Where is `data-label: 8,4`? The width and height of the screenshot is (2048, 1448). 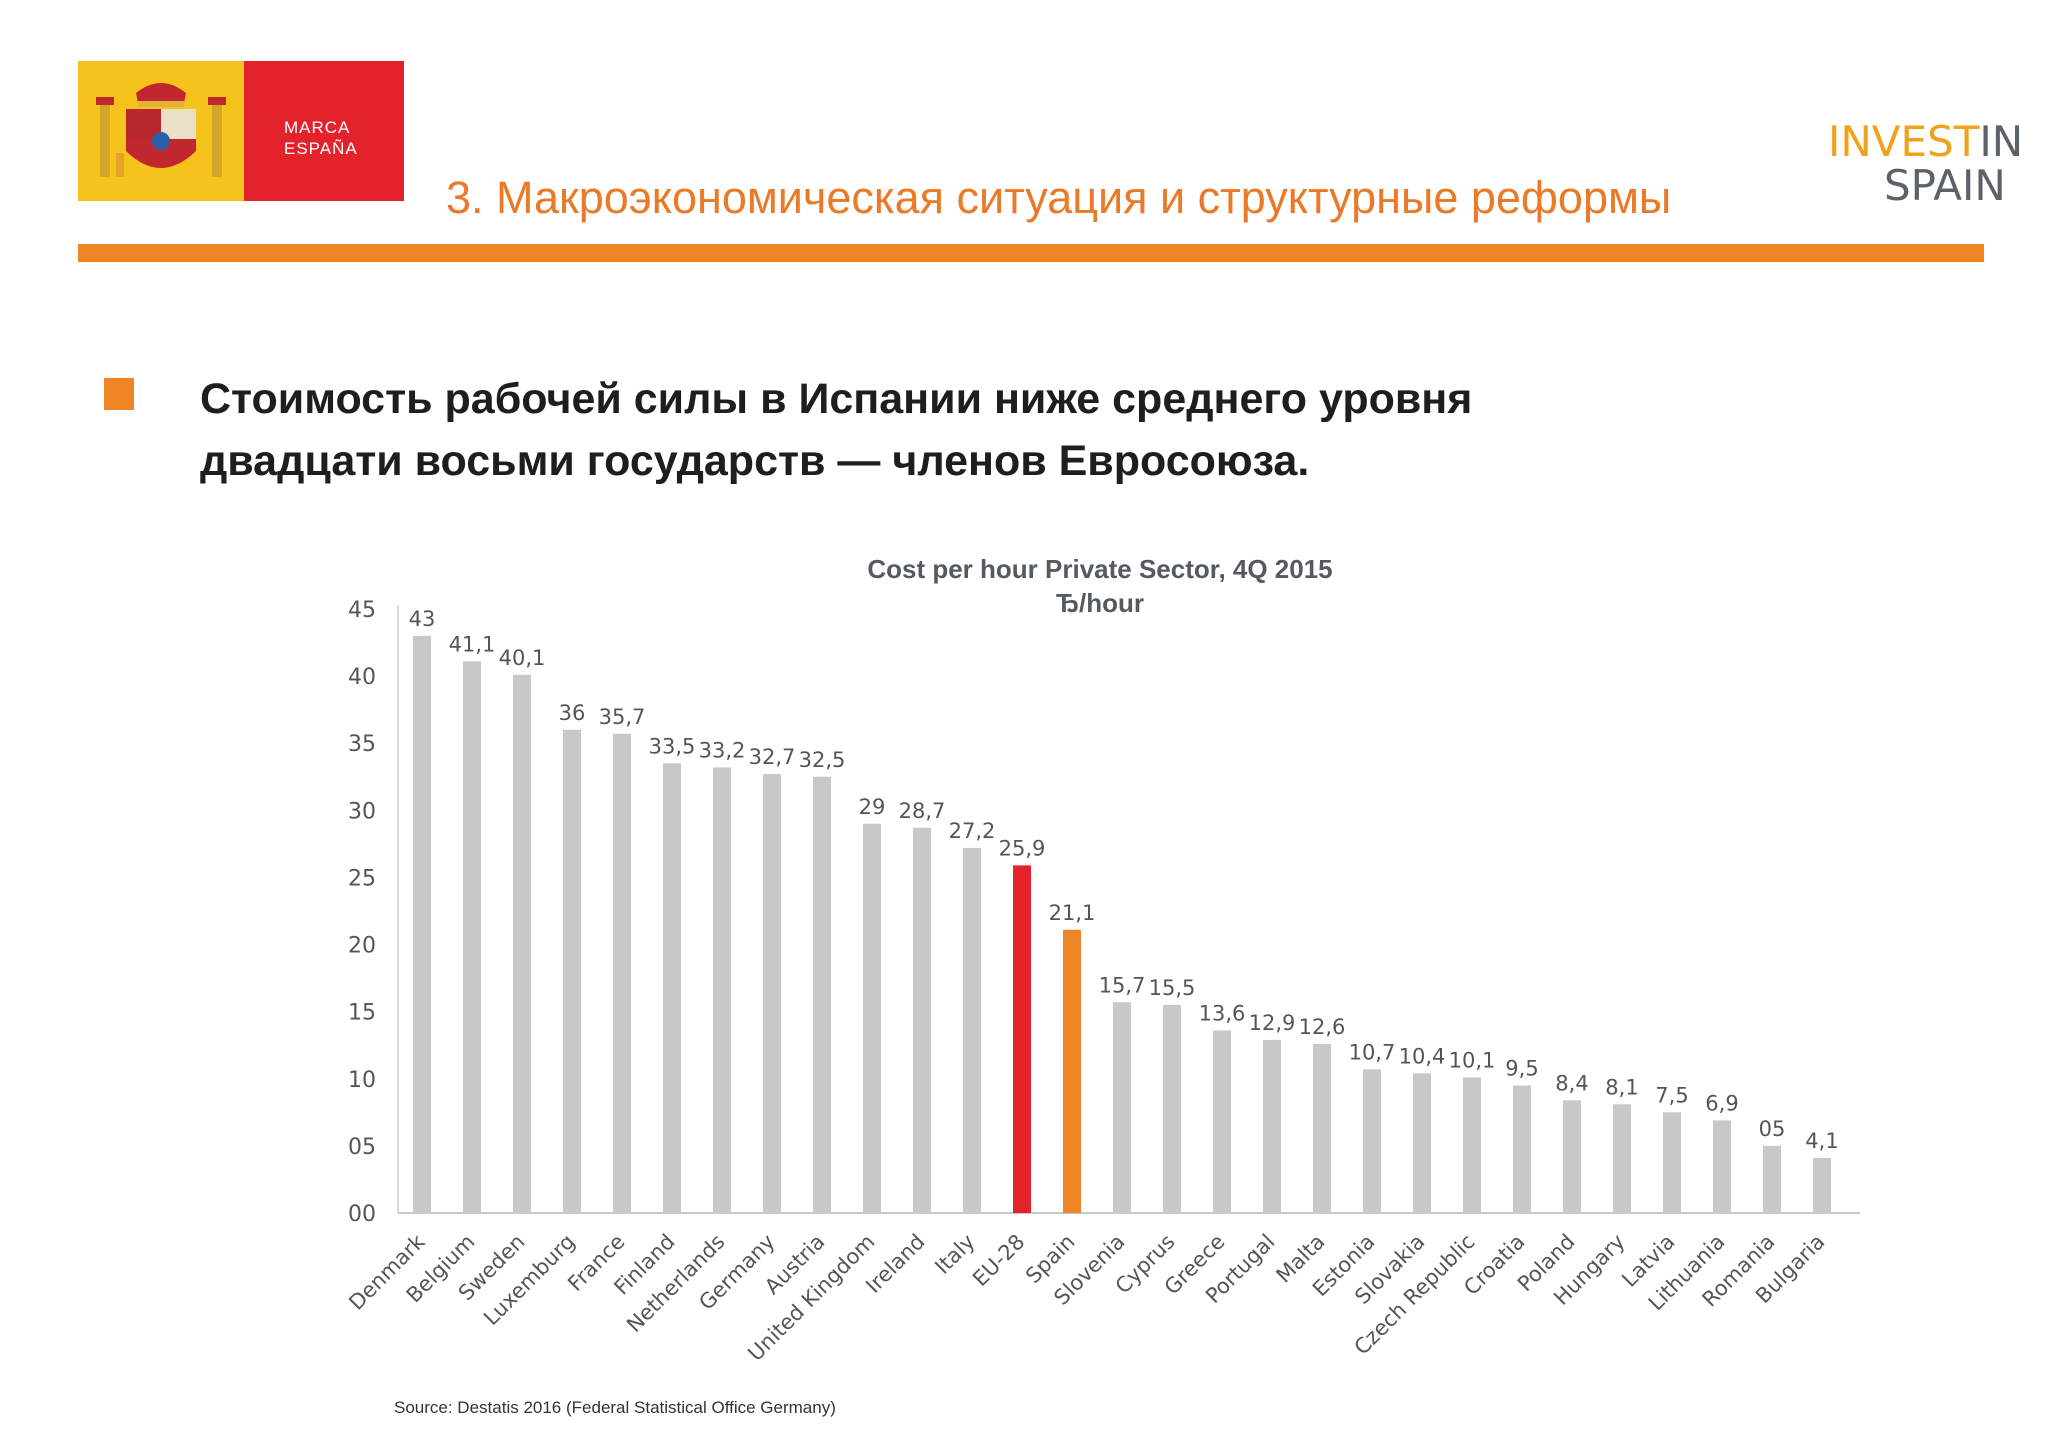 data-label: 8,4 is located at coordinates (1571, 1083).